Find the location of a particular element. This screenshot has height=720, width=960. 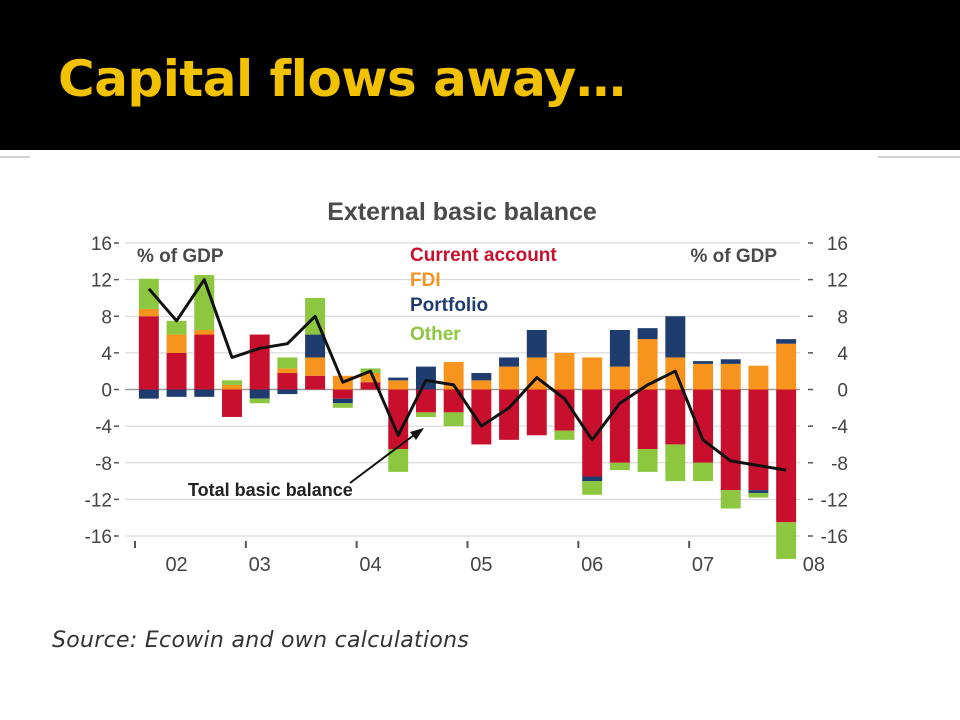

x-tick-label: 06 is located at coordinates (592, 565).